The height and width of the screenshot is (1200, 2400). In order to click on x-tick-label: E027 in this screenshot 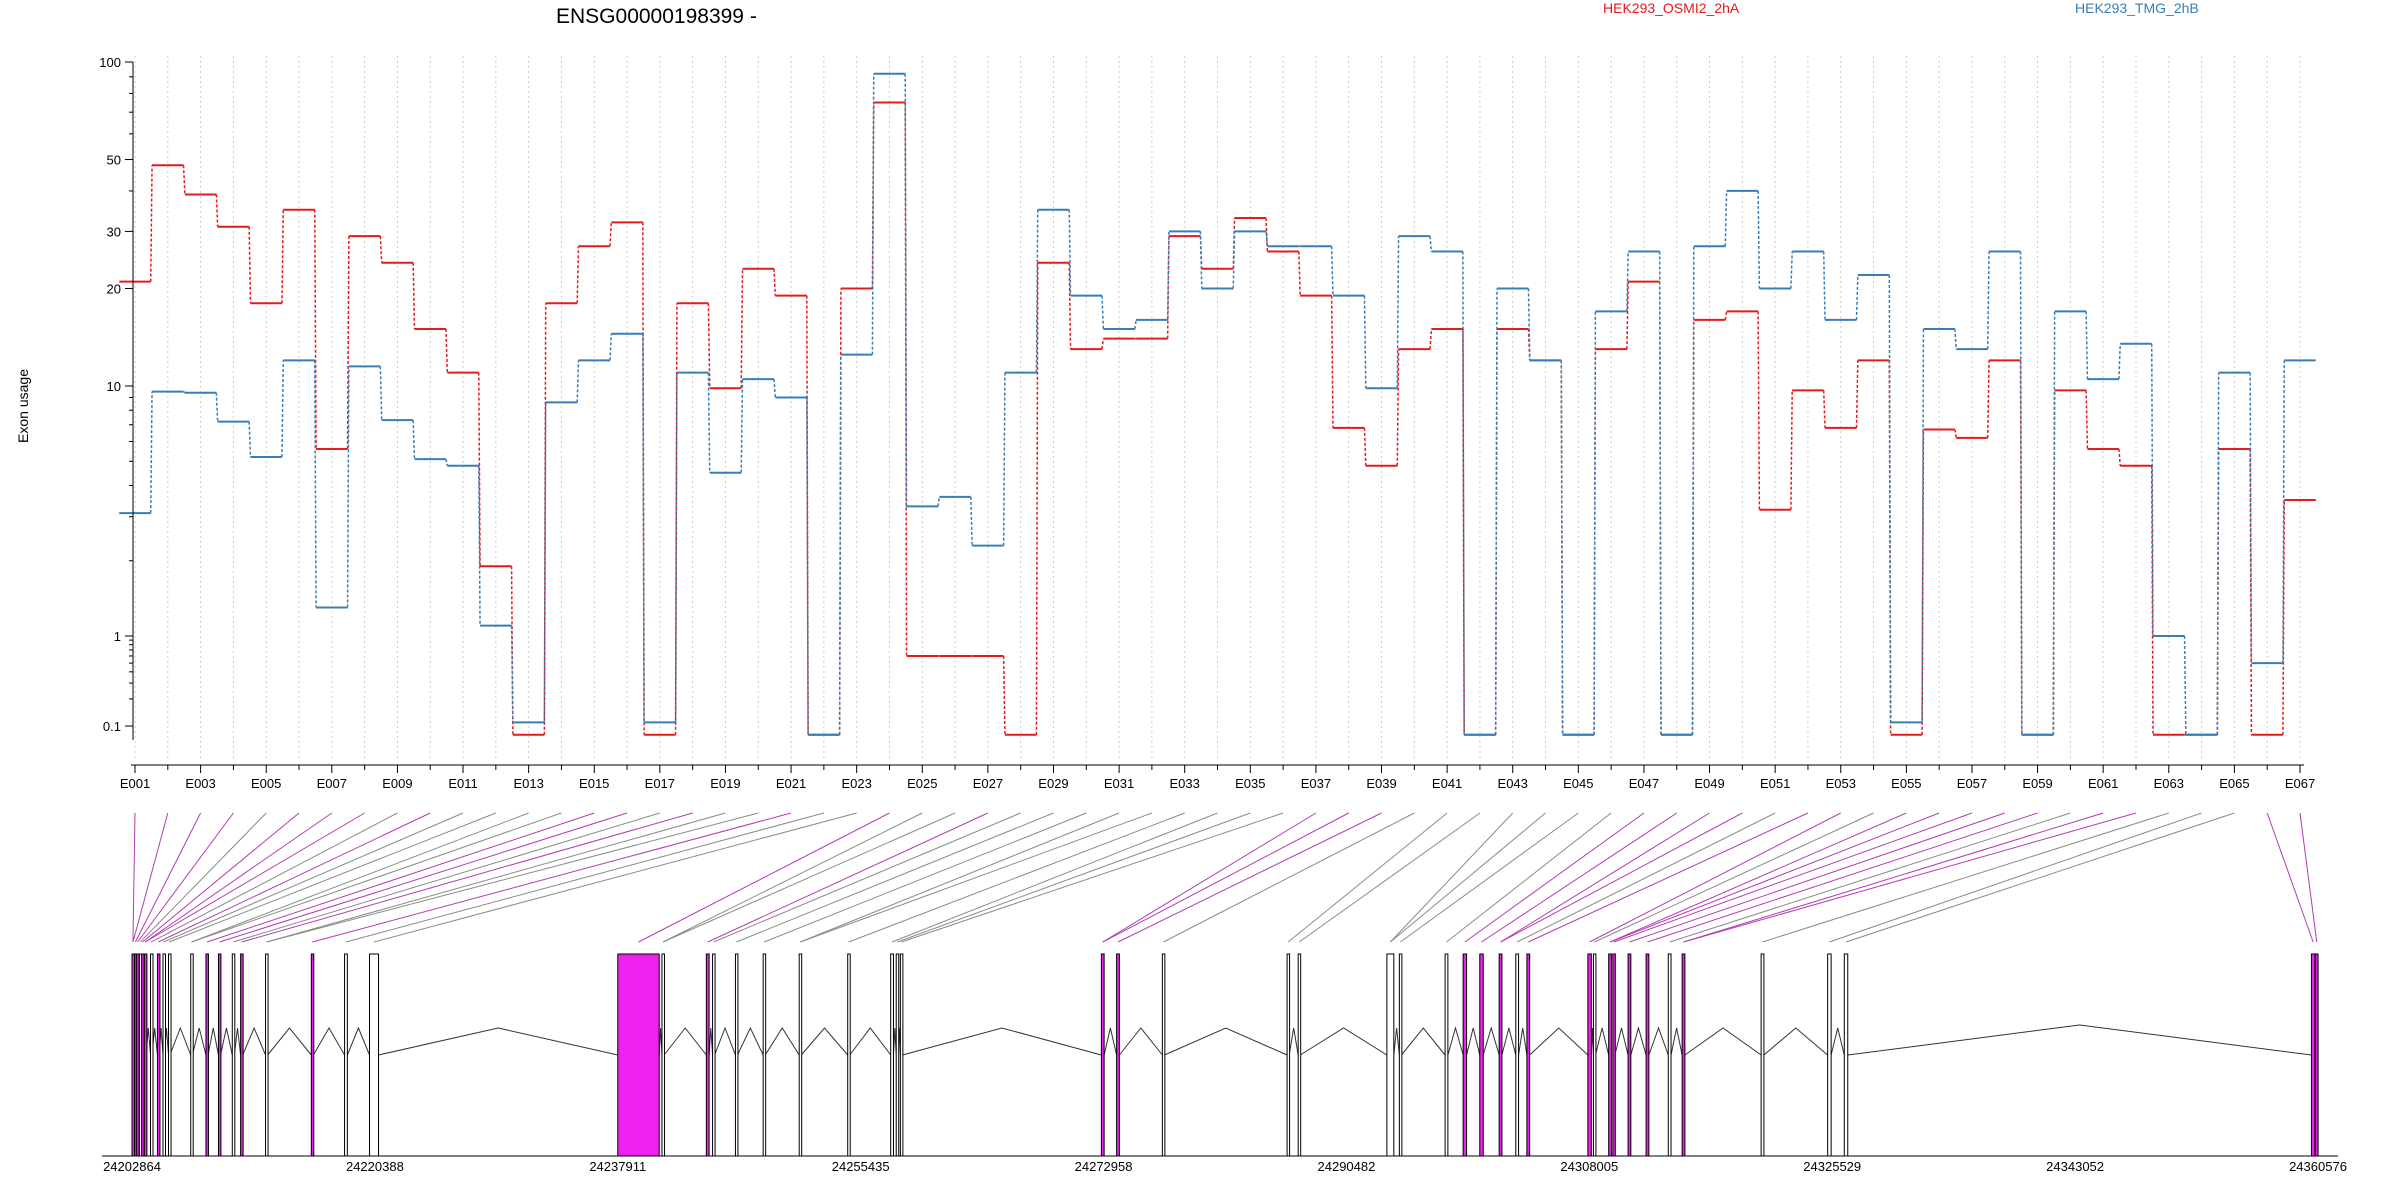, I will do `click(988, 783)`.